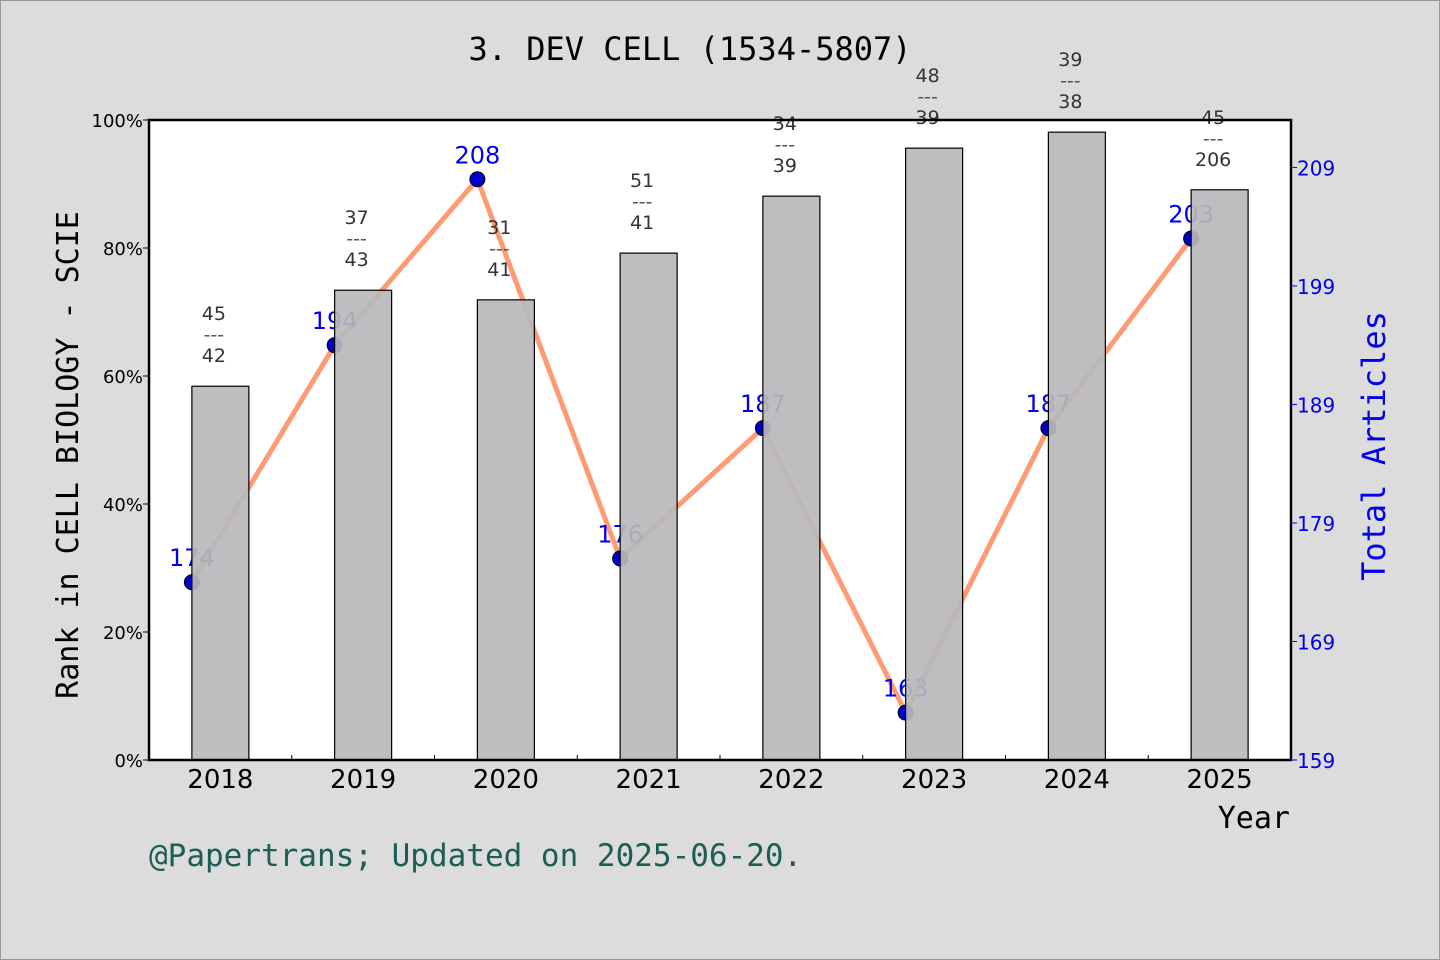 This screenshot has height=960, width=1440. What do you see at coordinates (214, 356) in the screenshot?
I see `bar-label-bottom: 42` at bounding box center [214, 356].